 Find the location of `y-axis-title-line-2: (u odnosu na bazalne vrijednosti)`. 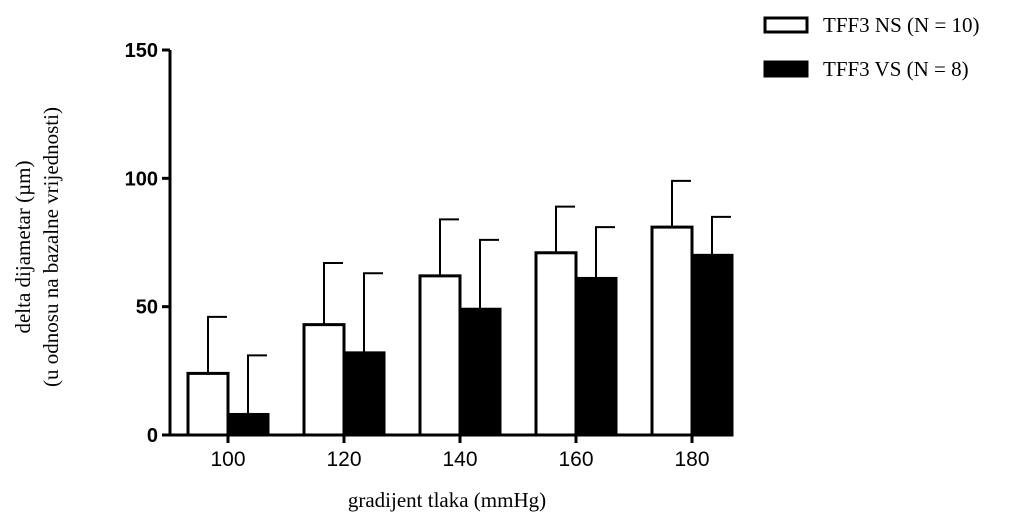

y-axis-title-line-2: (u odnosu na bazalne vrijednosti) is located at coordinates (51, 247).